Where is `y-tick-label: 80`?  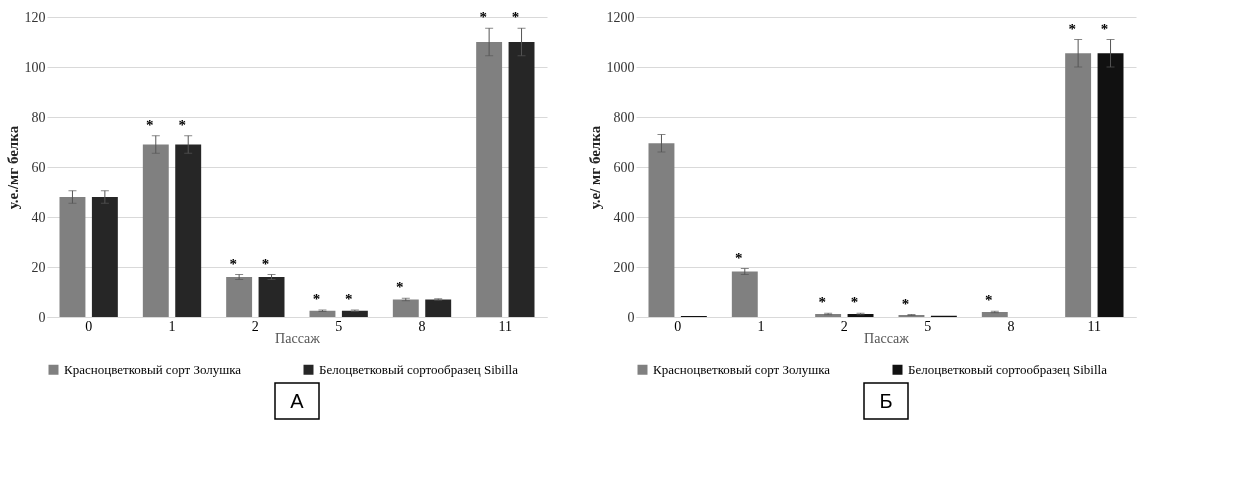
y-tick-label: 80 is located at coordinates (38, 117).